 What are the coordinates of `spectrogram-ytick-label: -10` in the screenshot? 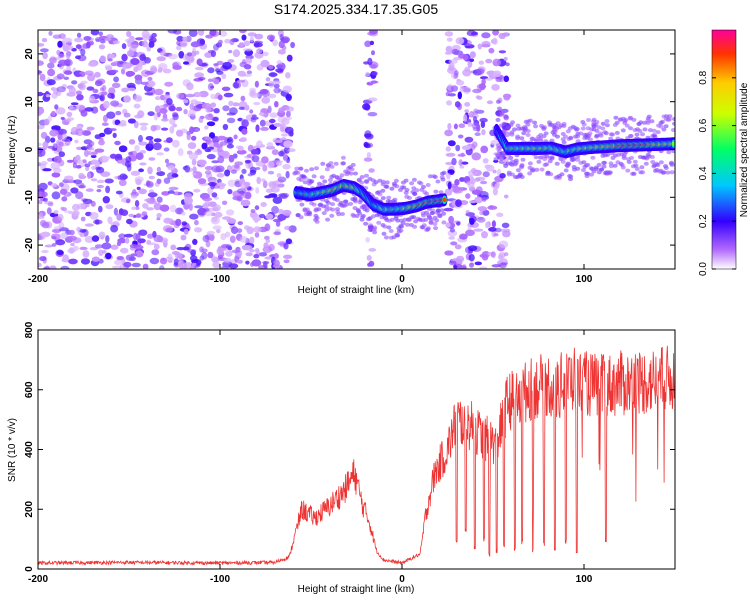 It's located at (29, 197).